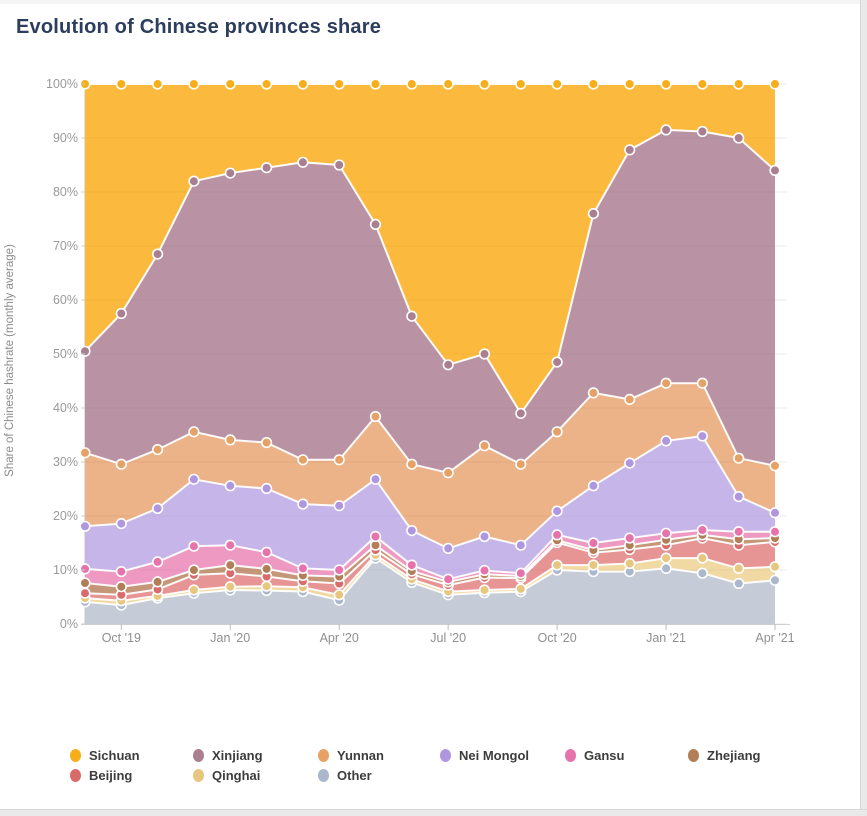 The height and width of the screenshot is (816, 867). Describe the element at coordinates (626, 755) in the screenshot. I see `legend-item-gansu: Gansu` at that location.